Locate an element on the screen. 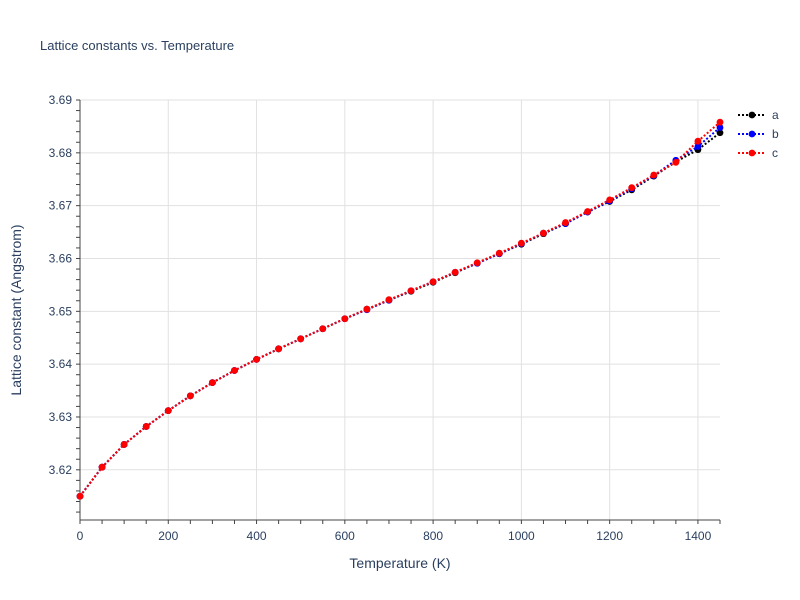 This screenshot has width=800, height=600. y-tick-label: 3.67 is located at coordinates (61, 206).